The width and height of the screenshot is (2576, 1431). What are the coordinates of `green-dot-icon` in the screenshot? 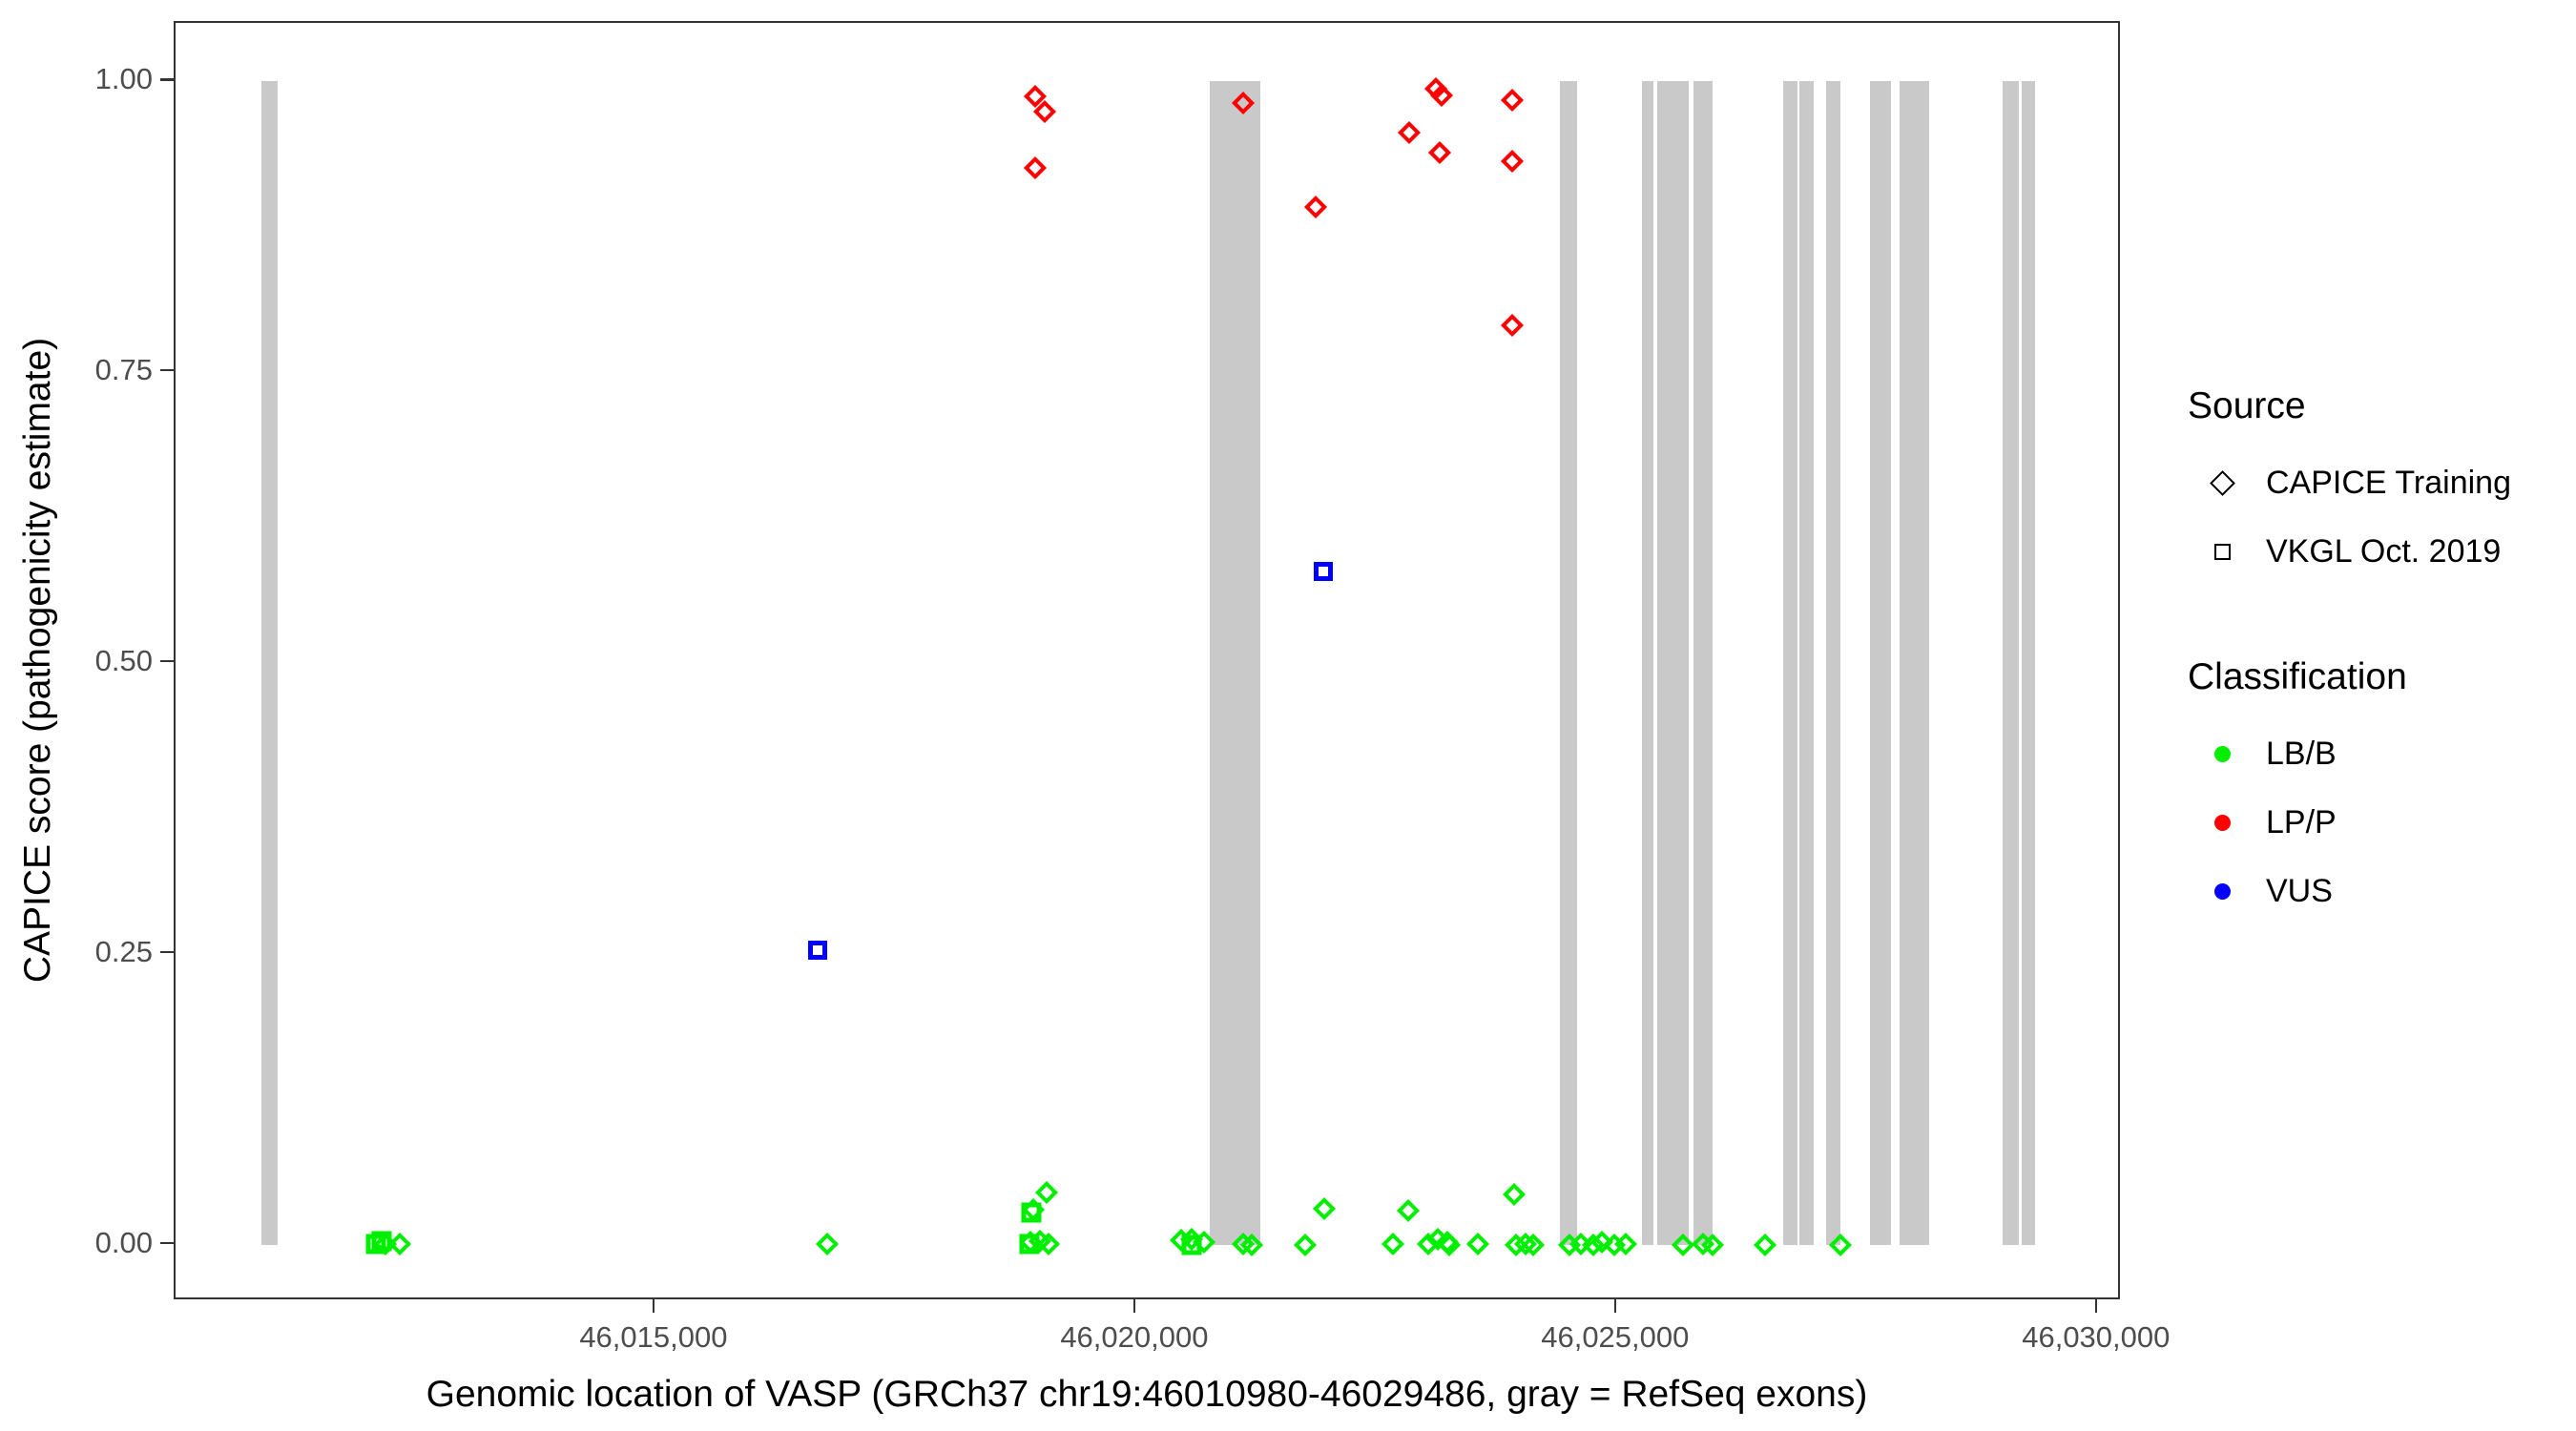 It's located at (2222, 753).